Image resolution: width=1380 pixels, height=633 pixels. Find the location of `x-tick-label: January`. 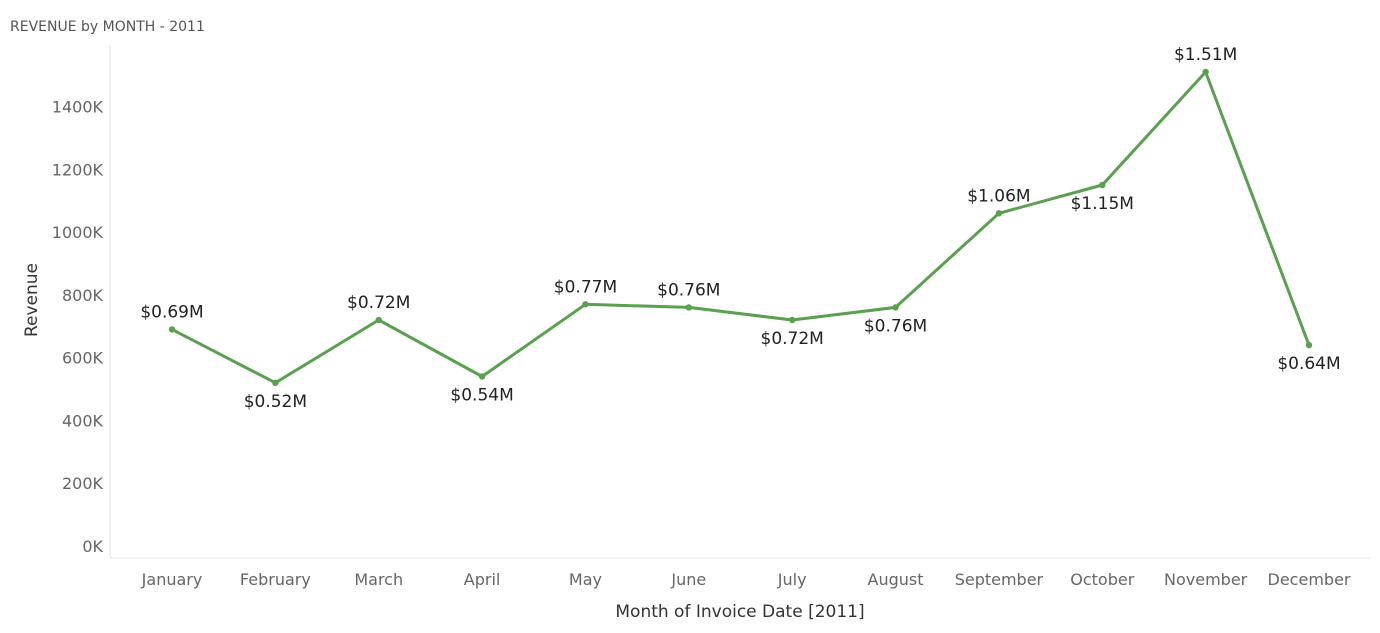

x-tick-label: January is located at coordinates (172, 579).